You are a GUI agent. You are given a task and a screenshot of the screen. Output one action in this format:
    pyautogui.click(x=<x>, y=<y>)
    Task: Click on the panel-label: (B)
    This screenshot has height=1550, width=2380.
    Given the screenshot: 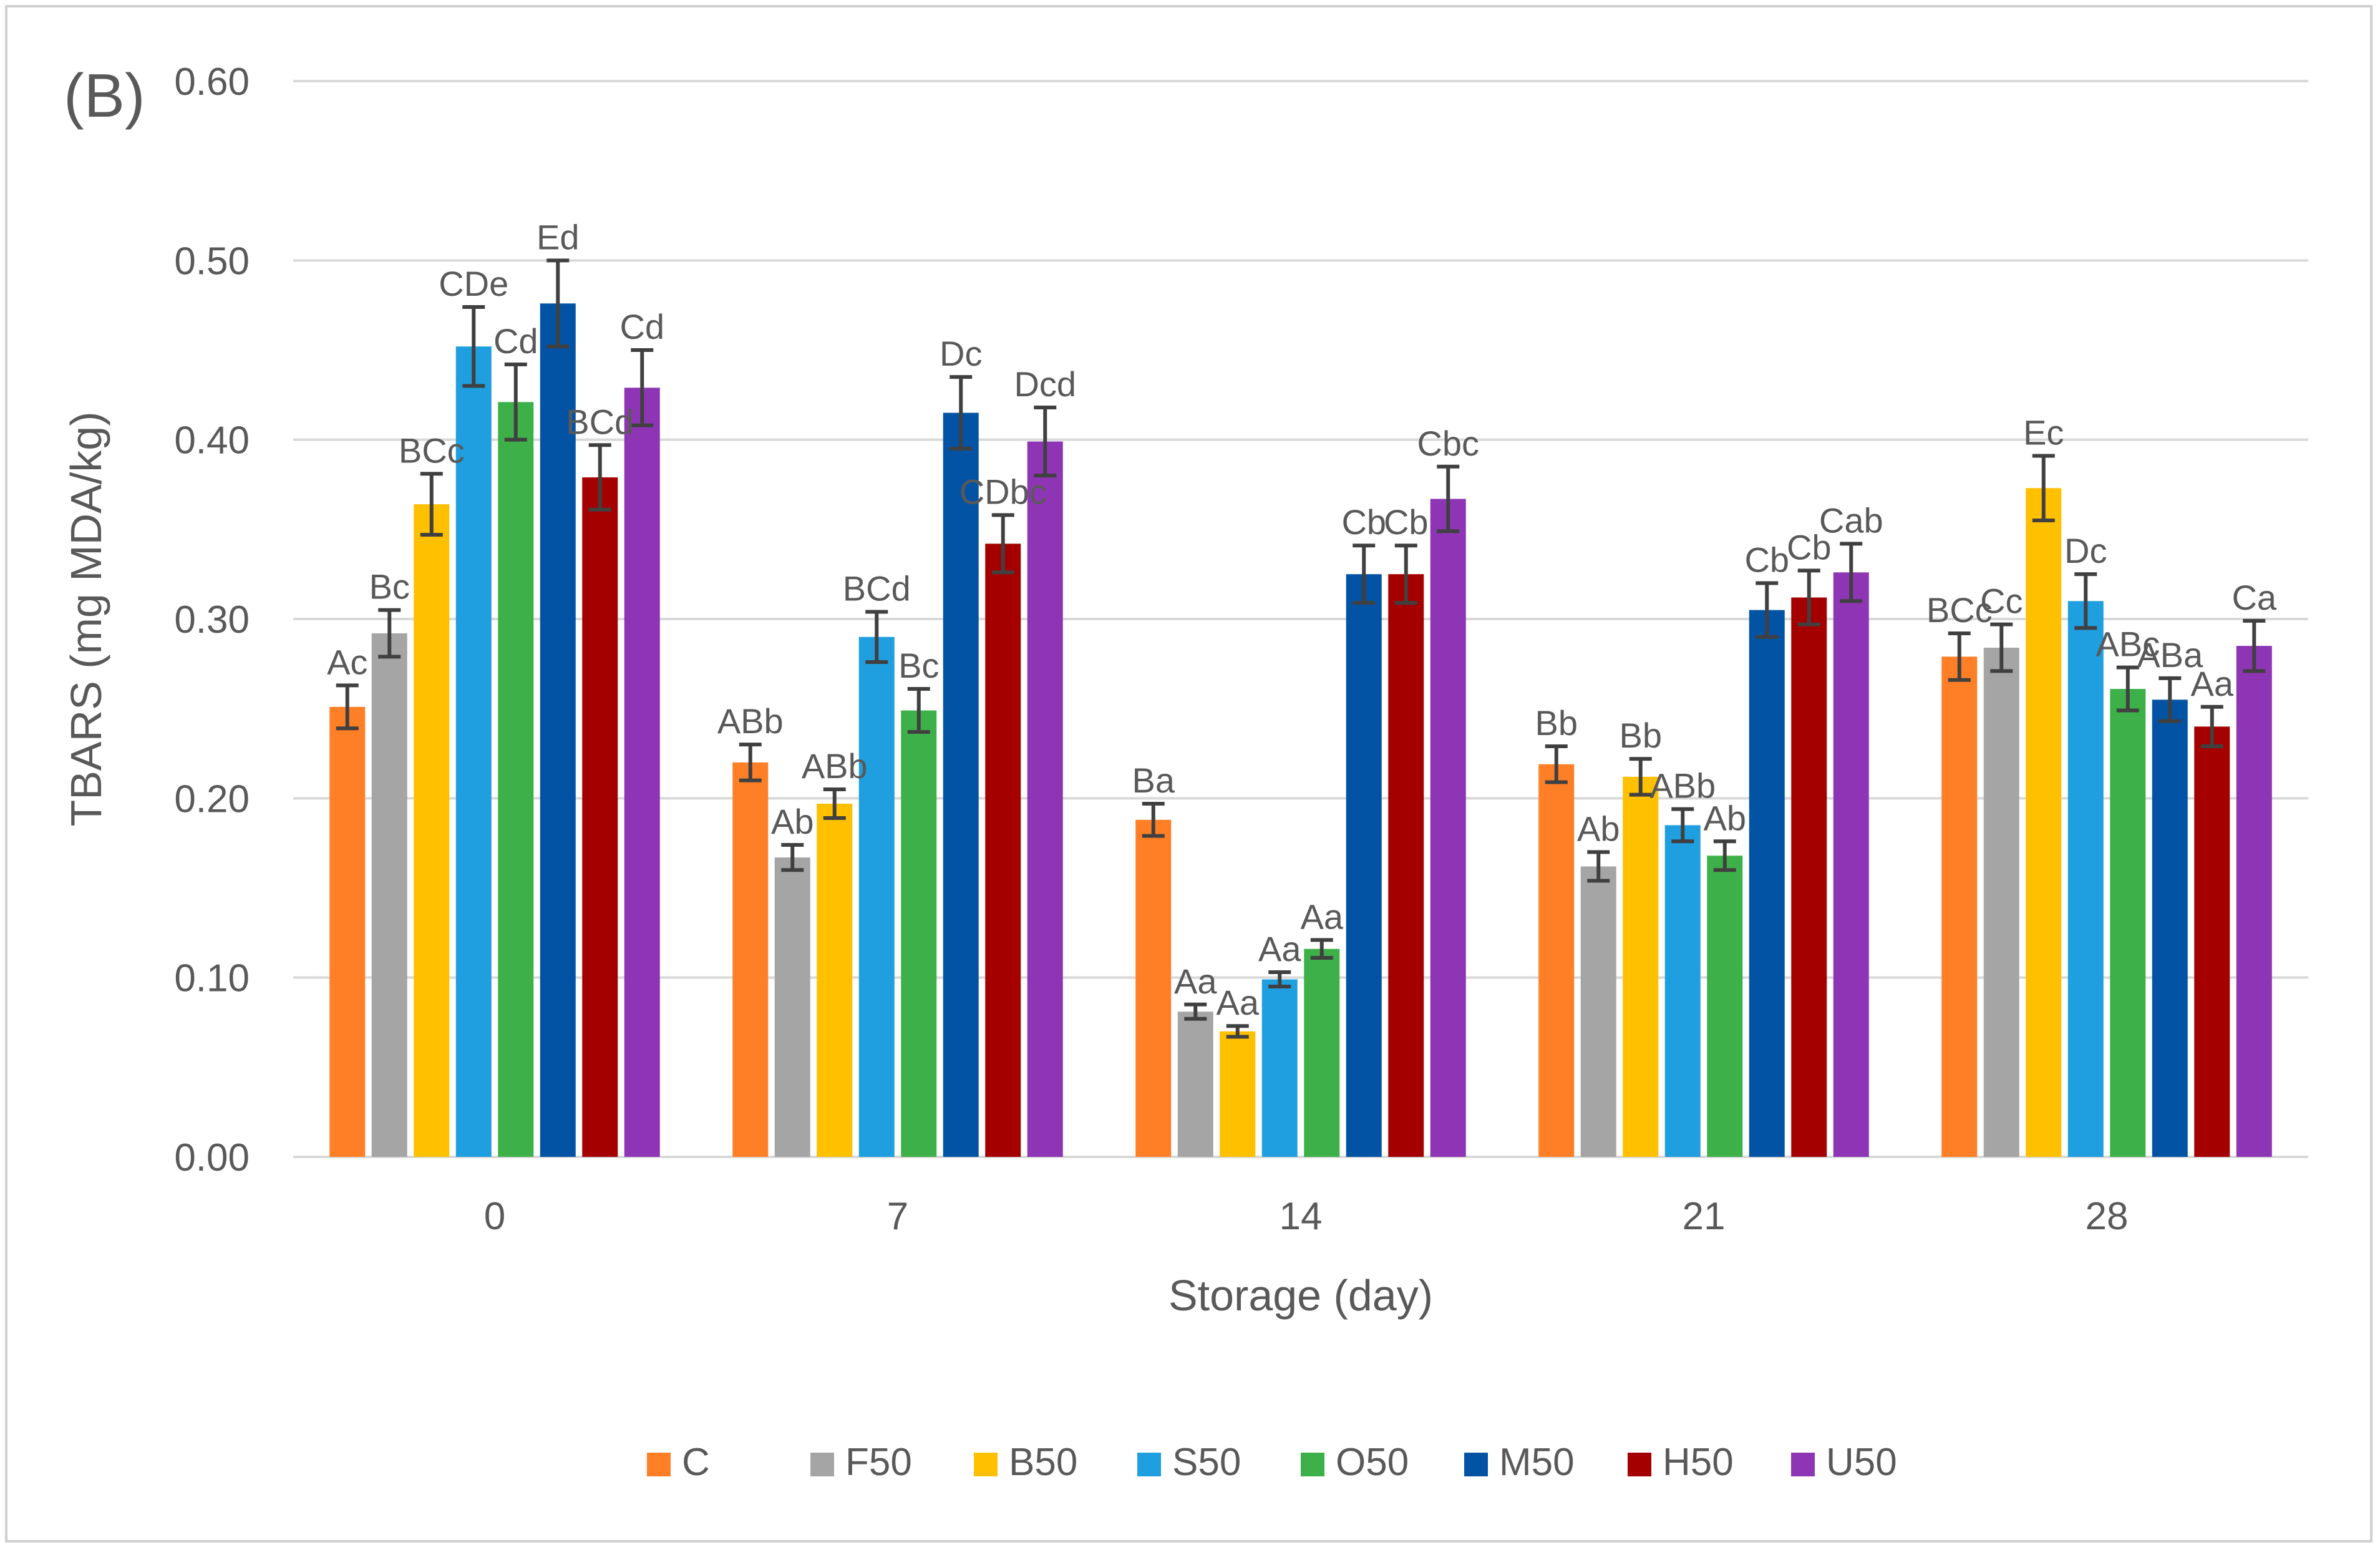 What is the action you would take?
    pyautogui.click(x=105, y=95)
    